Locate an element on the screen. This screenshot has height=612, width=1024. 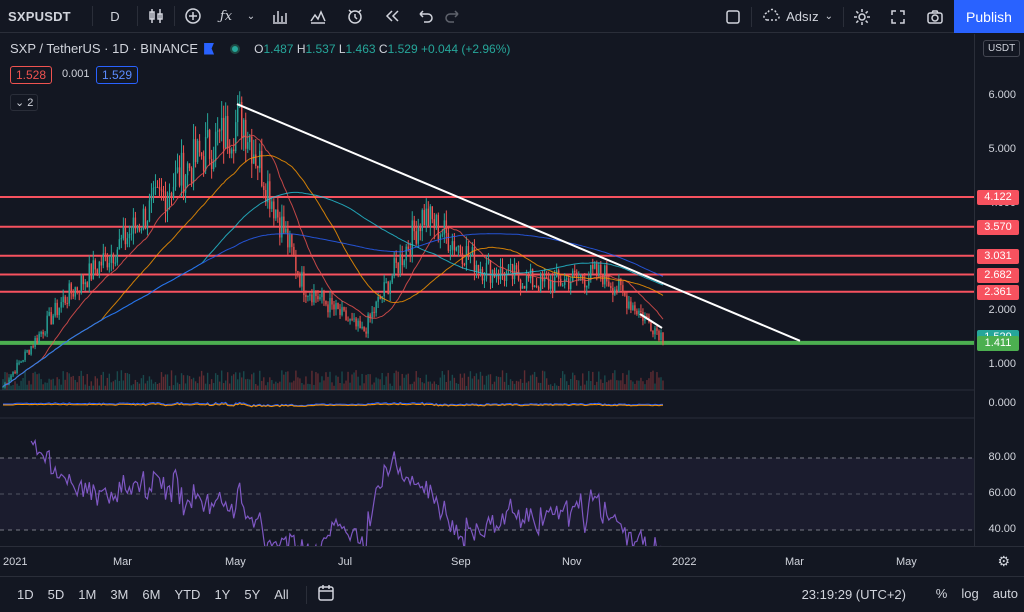
short-trendline is located at coordinates (651, 321).